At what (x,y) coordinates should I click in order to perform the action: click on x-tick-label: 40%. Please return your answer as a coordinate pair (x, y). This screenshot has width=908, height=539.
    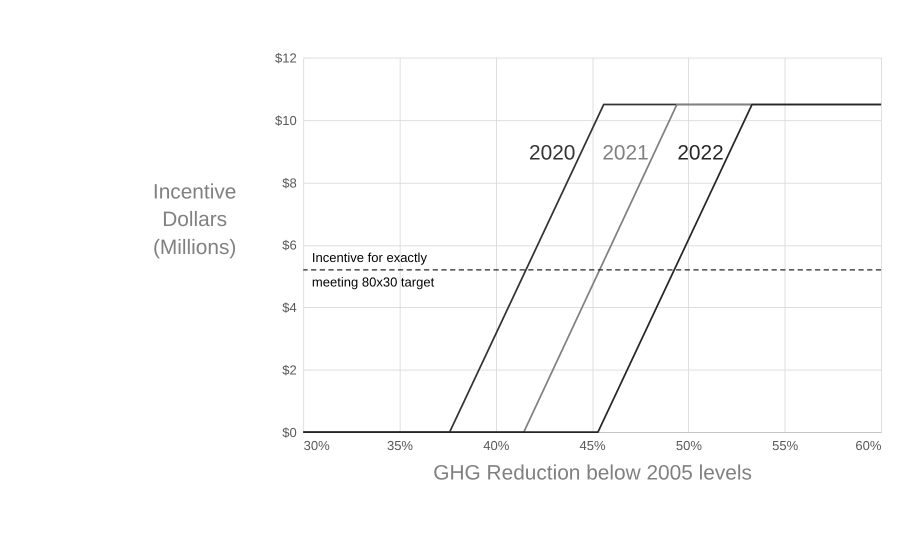
    Looking at the image, I should click on (496, 445).